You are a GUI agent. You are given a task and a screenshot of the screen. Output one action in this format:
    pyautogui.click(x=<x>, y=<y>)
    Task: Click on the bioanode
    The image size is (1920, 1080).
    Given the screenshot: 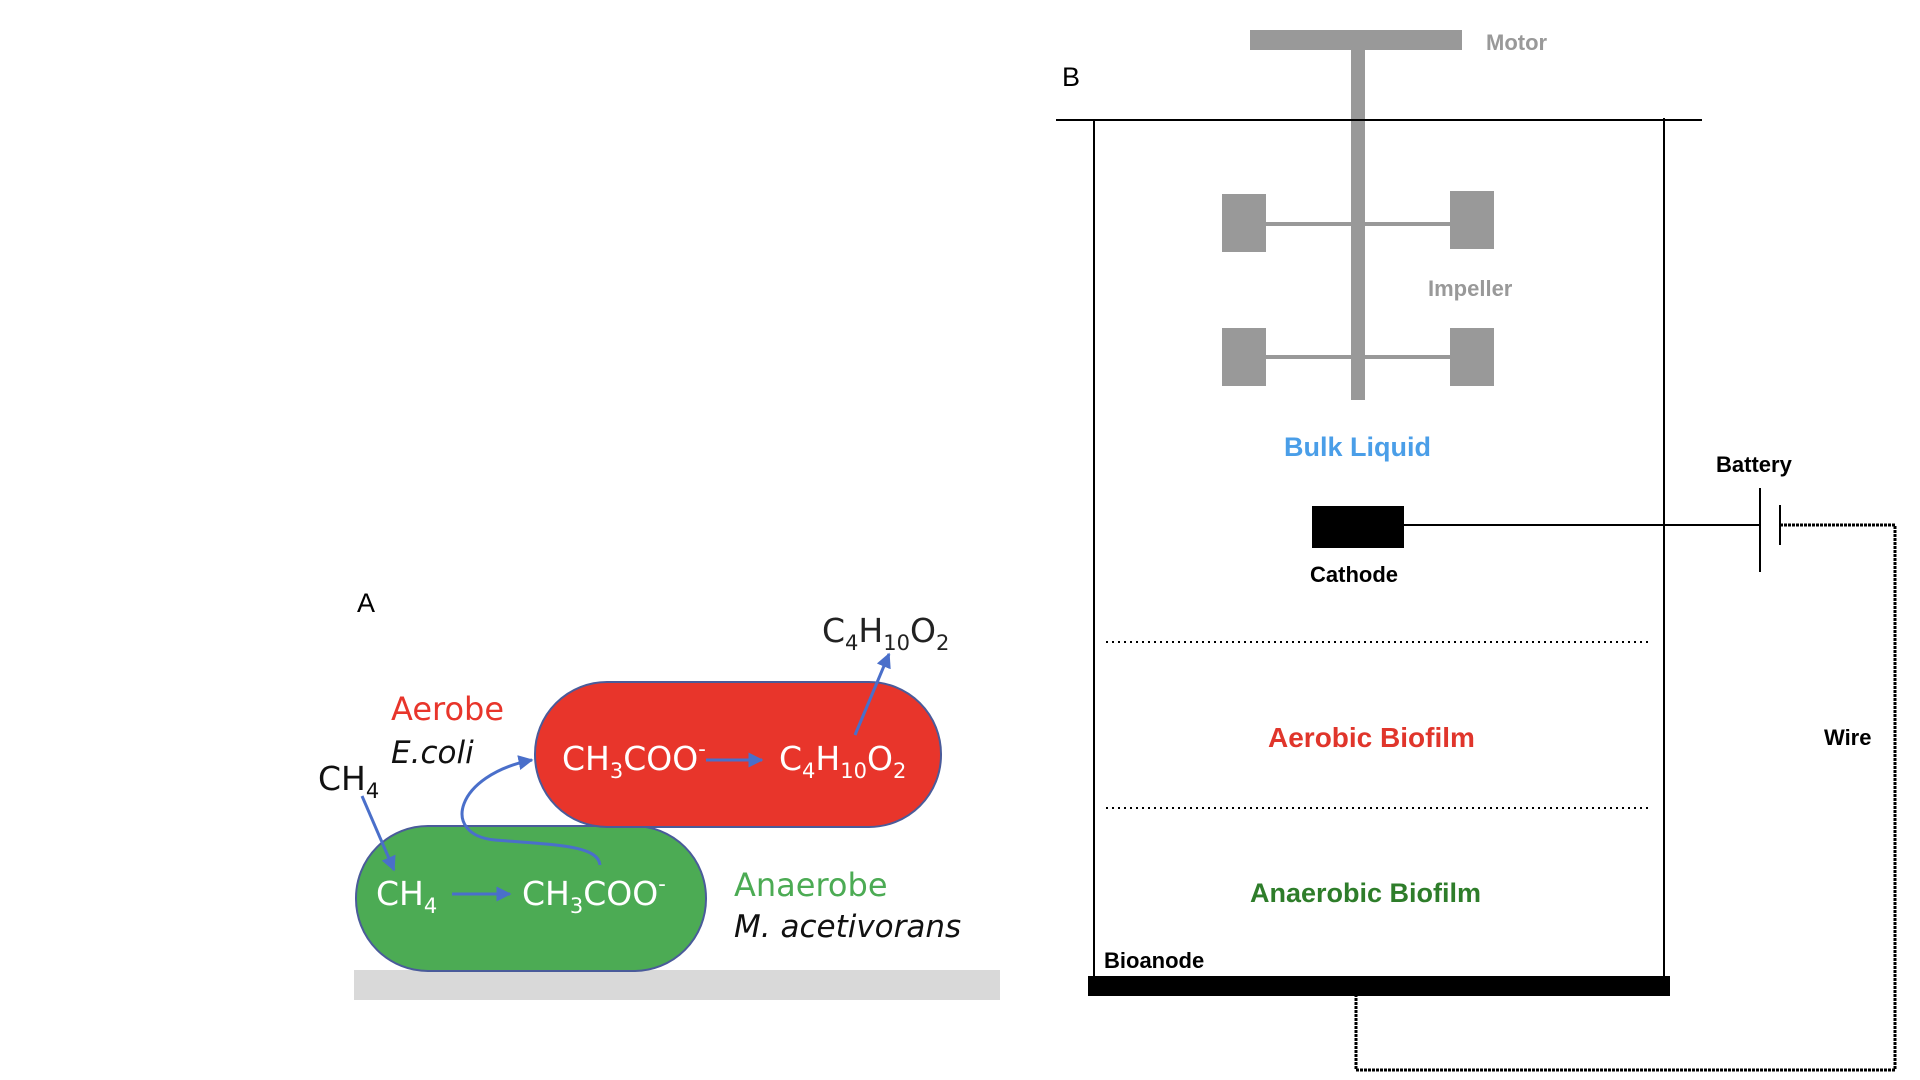 What is the action you would take?
    pyautogui.click(x=1379, y=986)
    